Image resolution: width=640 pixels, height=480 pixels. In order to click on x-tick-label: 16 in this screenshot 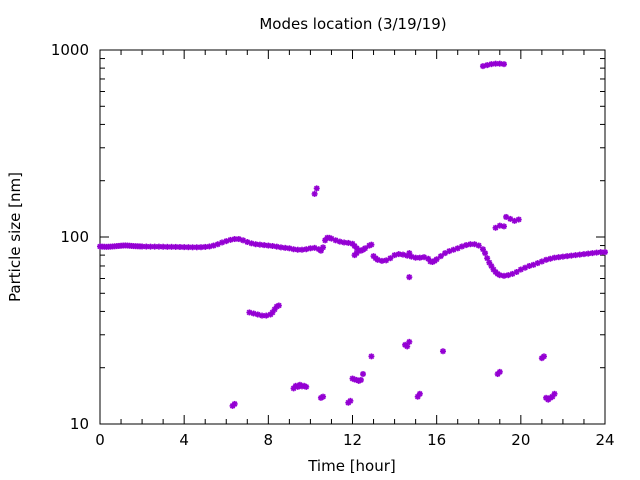, I will do `click(436, 440)`.